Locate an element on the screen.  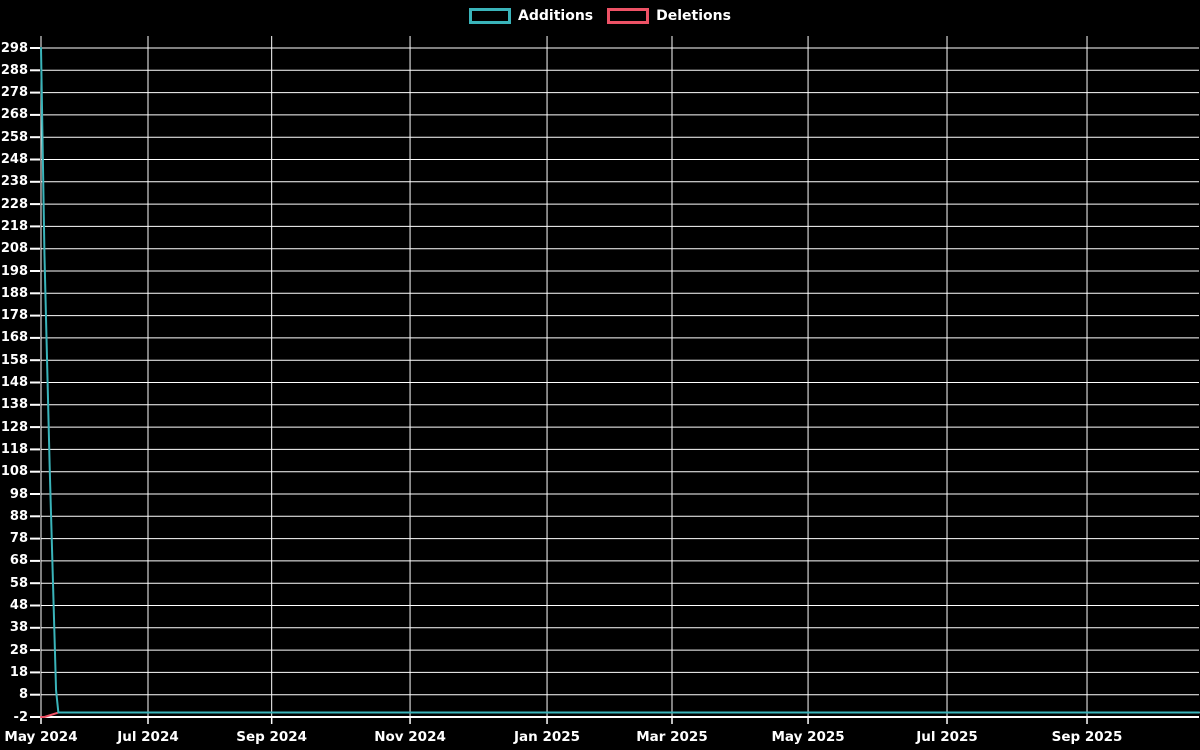
y-axis-tick-label: 98 is located at coordinates (18, 494).